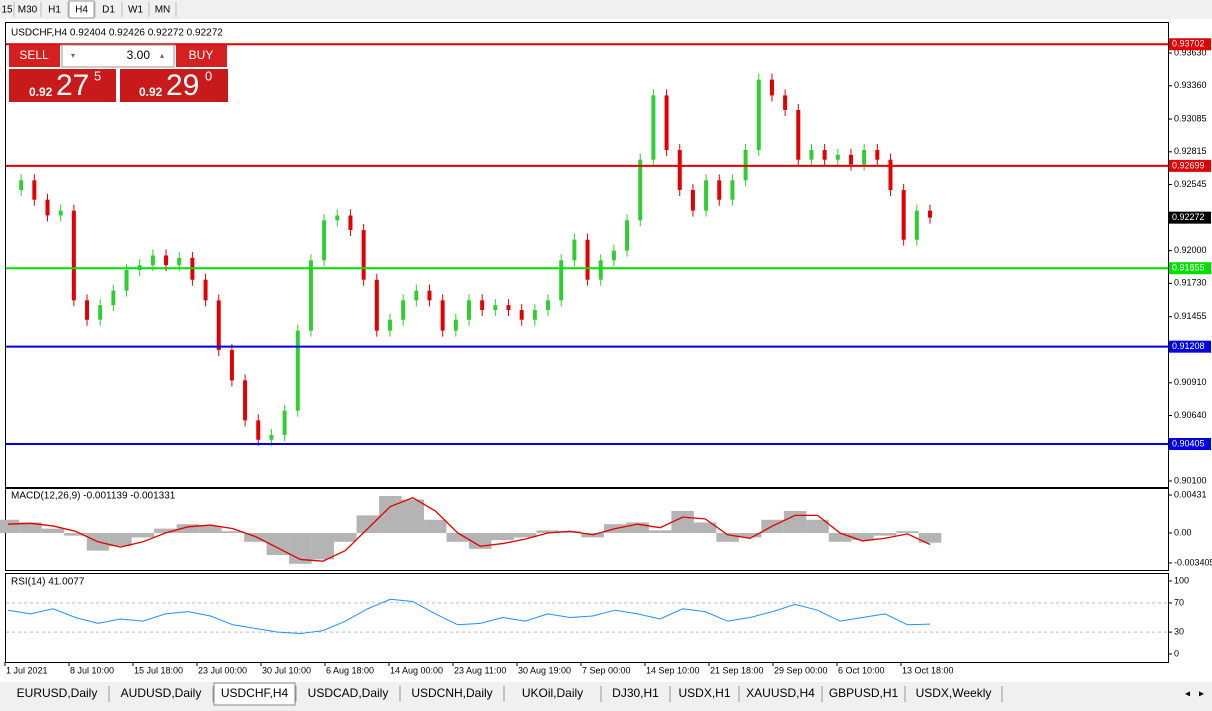 The width and height of the screenshot is (1212, 711). What do you see at coordinates (1176, 653) in the screenshot?
I see `y-tick-label: 0` at bounding box center [1176, 653].